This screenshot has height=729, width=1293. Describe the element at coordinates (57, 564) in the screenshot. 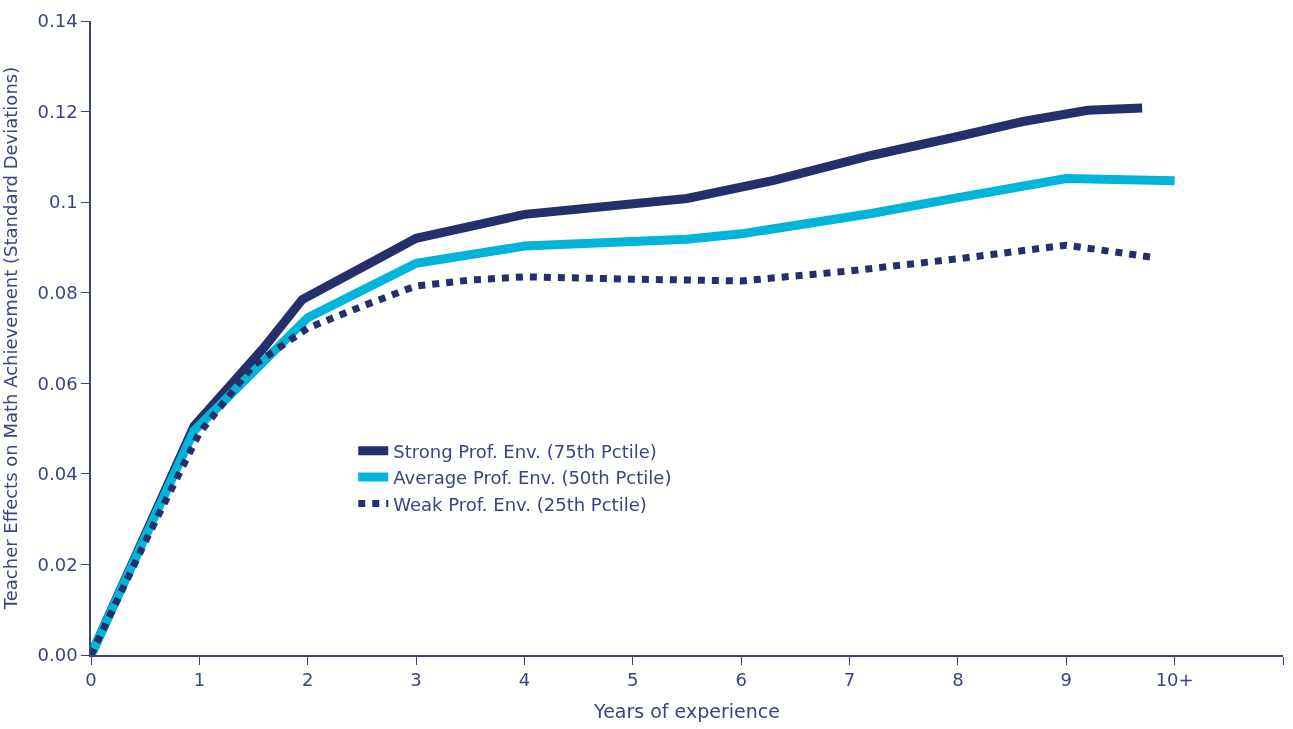

I see `y-tick-label: 0.02` at that location.